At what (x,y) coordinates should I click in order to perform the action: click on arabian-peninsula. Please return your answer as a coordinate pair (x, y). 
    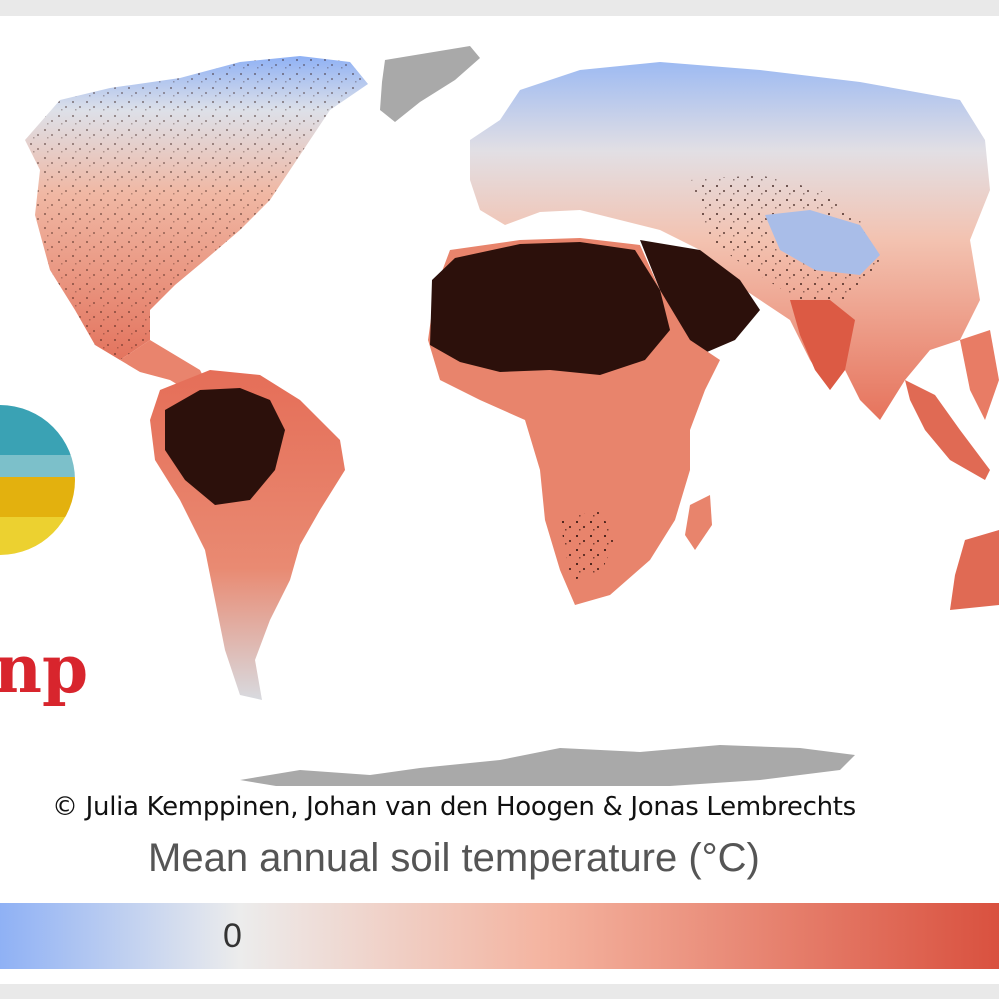
    Looking at the image, I should click on (700, 297).